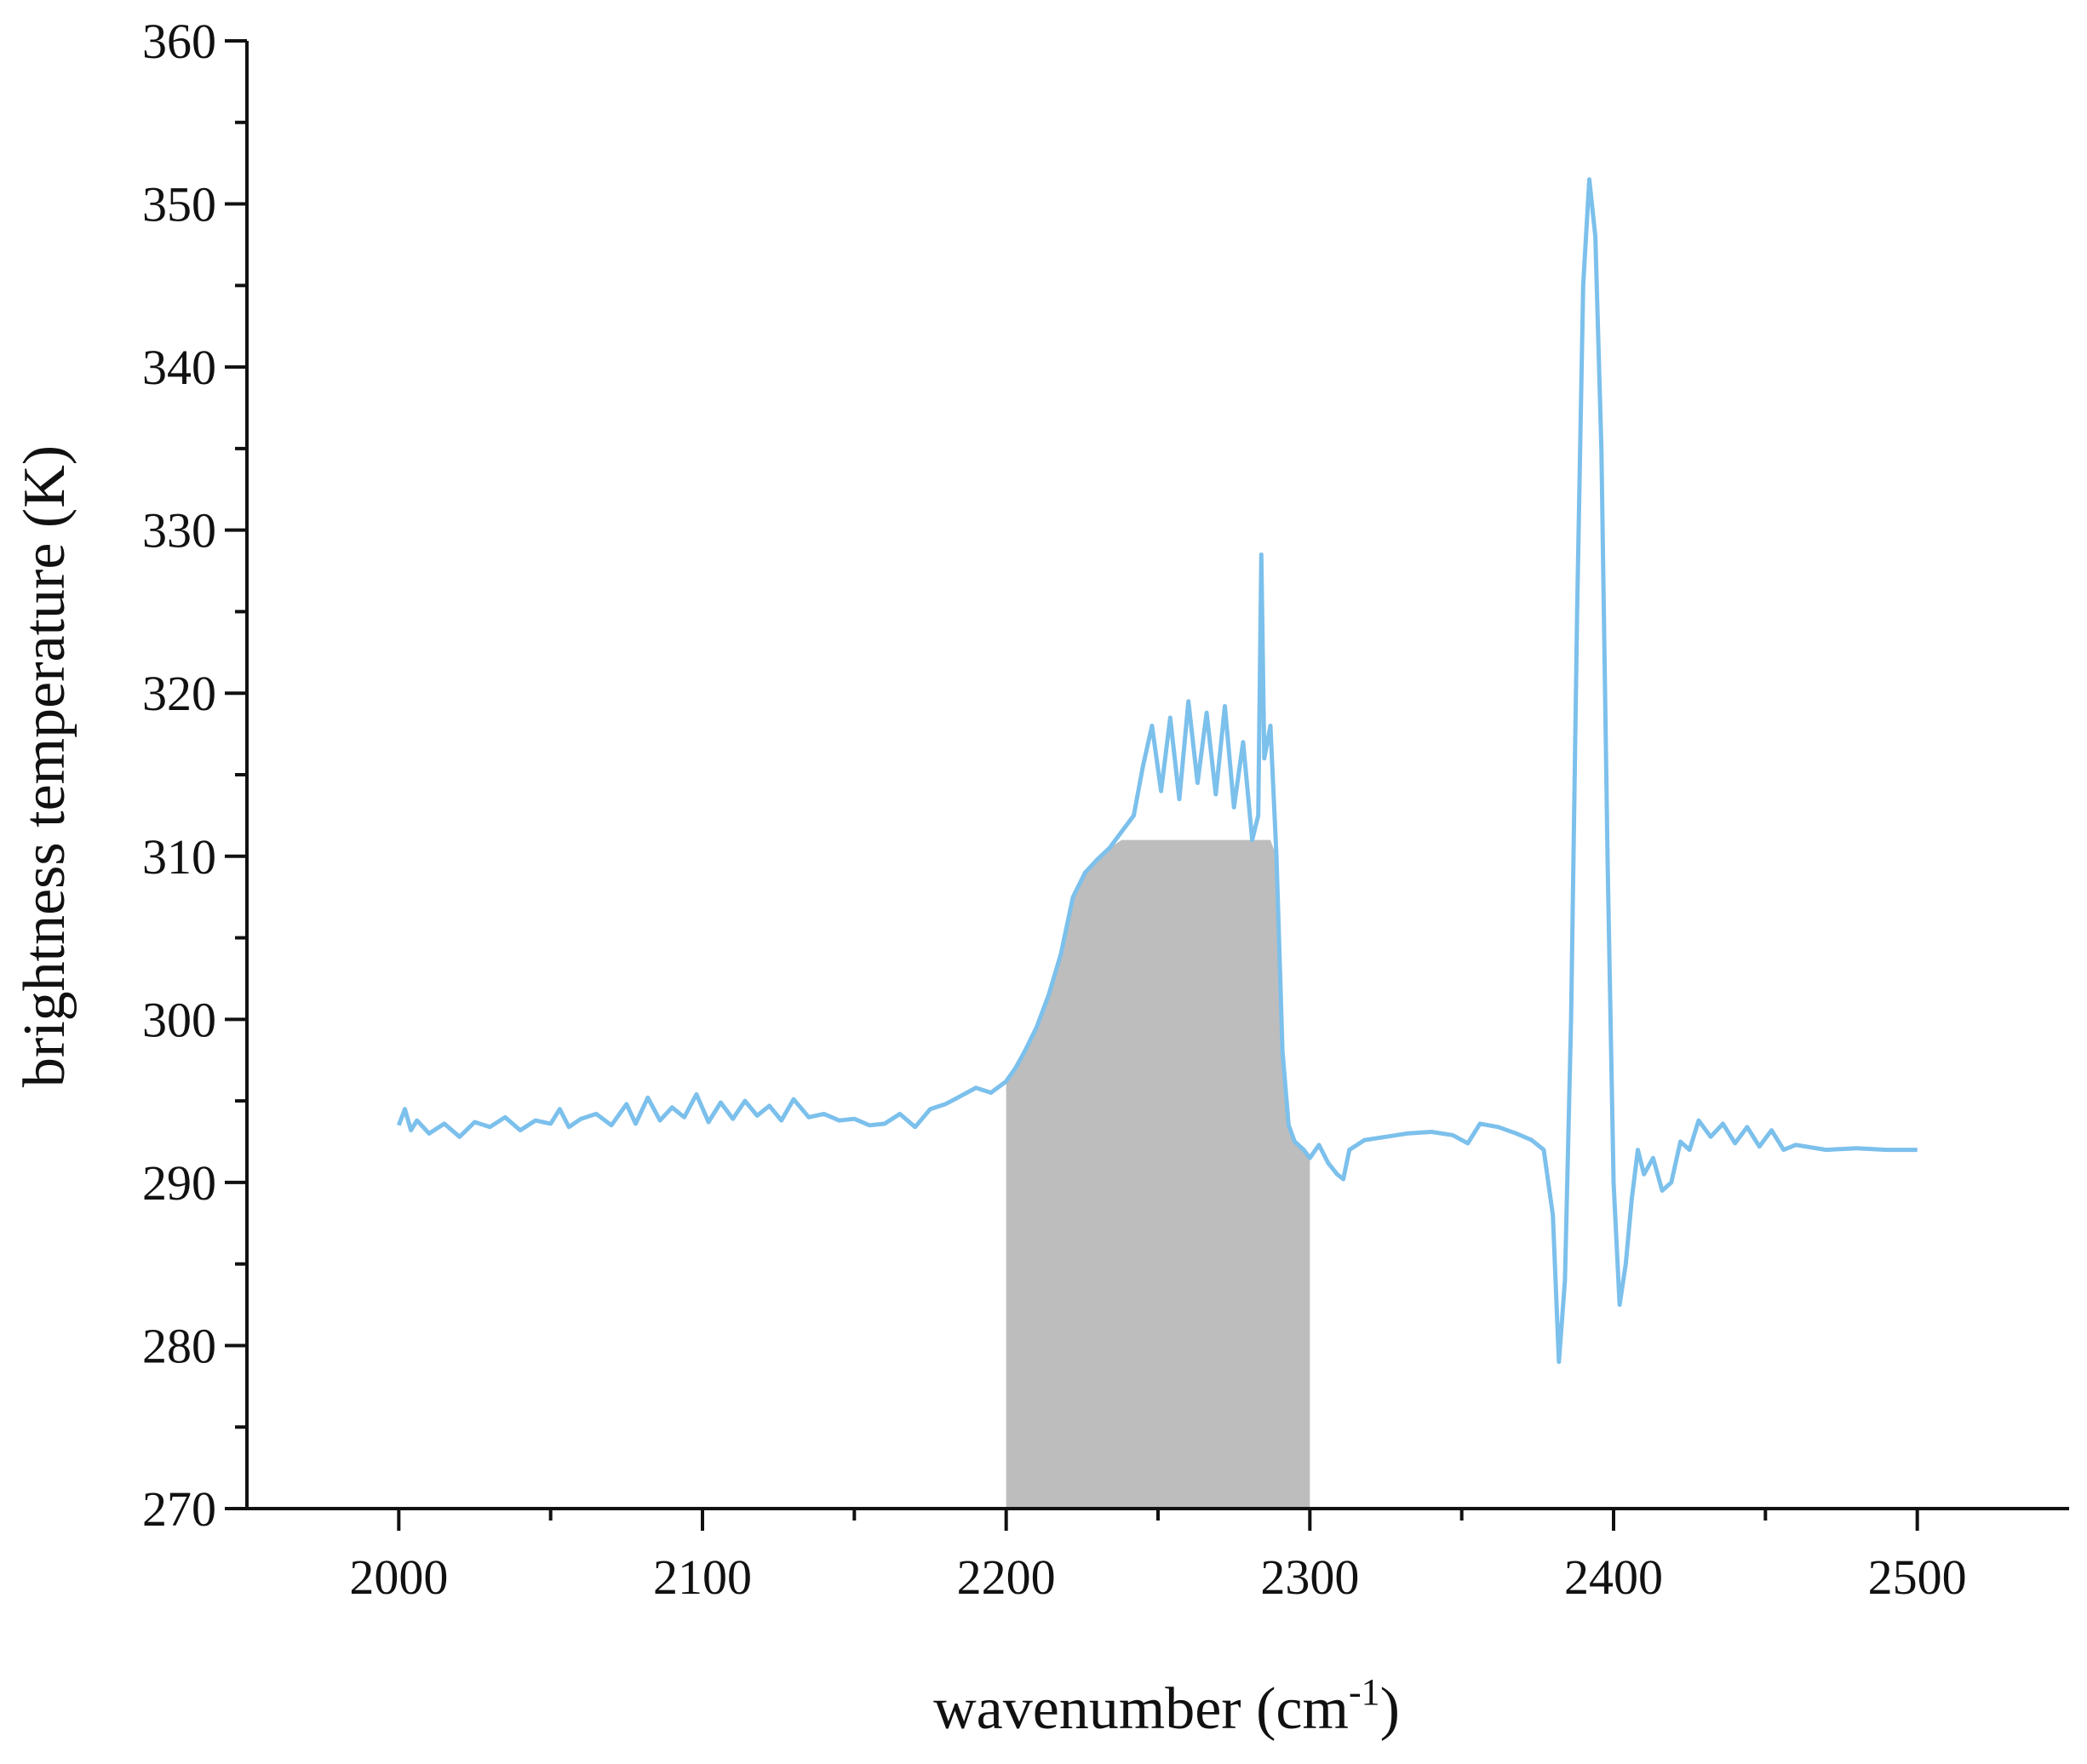  Describe the element at coordinates (179, 1019) in the screenshot. I see `y-tick-label: 300` at that location.